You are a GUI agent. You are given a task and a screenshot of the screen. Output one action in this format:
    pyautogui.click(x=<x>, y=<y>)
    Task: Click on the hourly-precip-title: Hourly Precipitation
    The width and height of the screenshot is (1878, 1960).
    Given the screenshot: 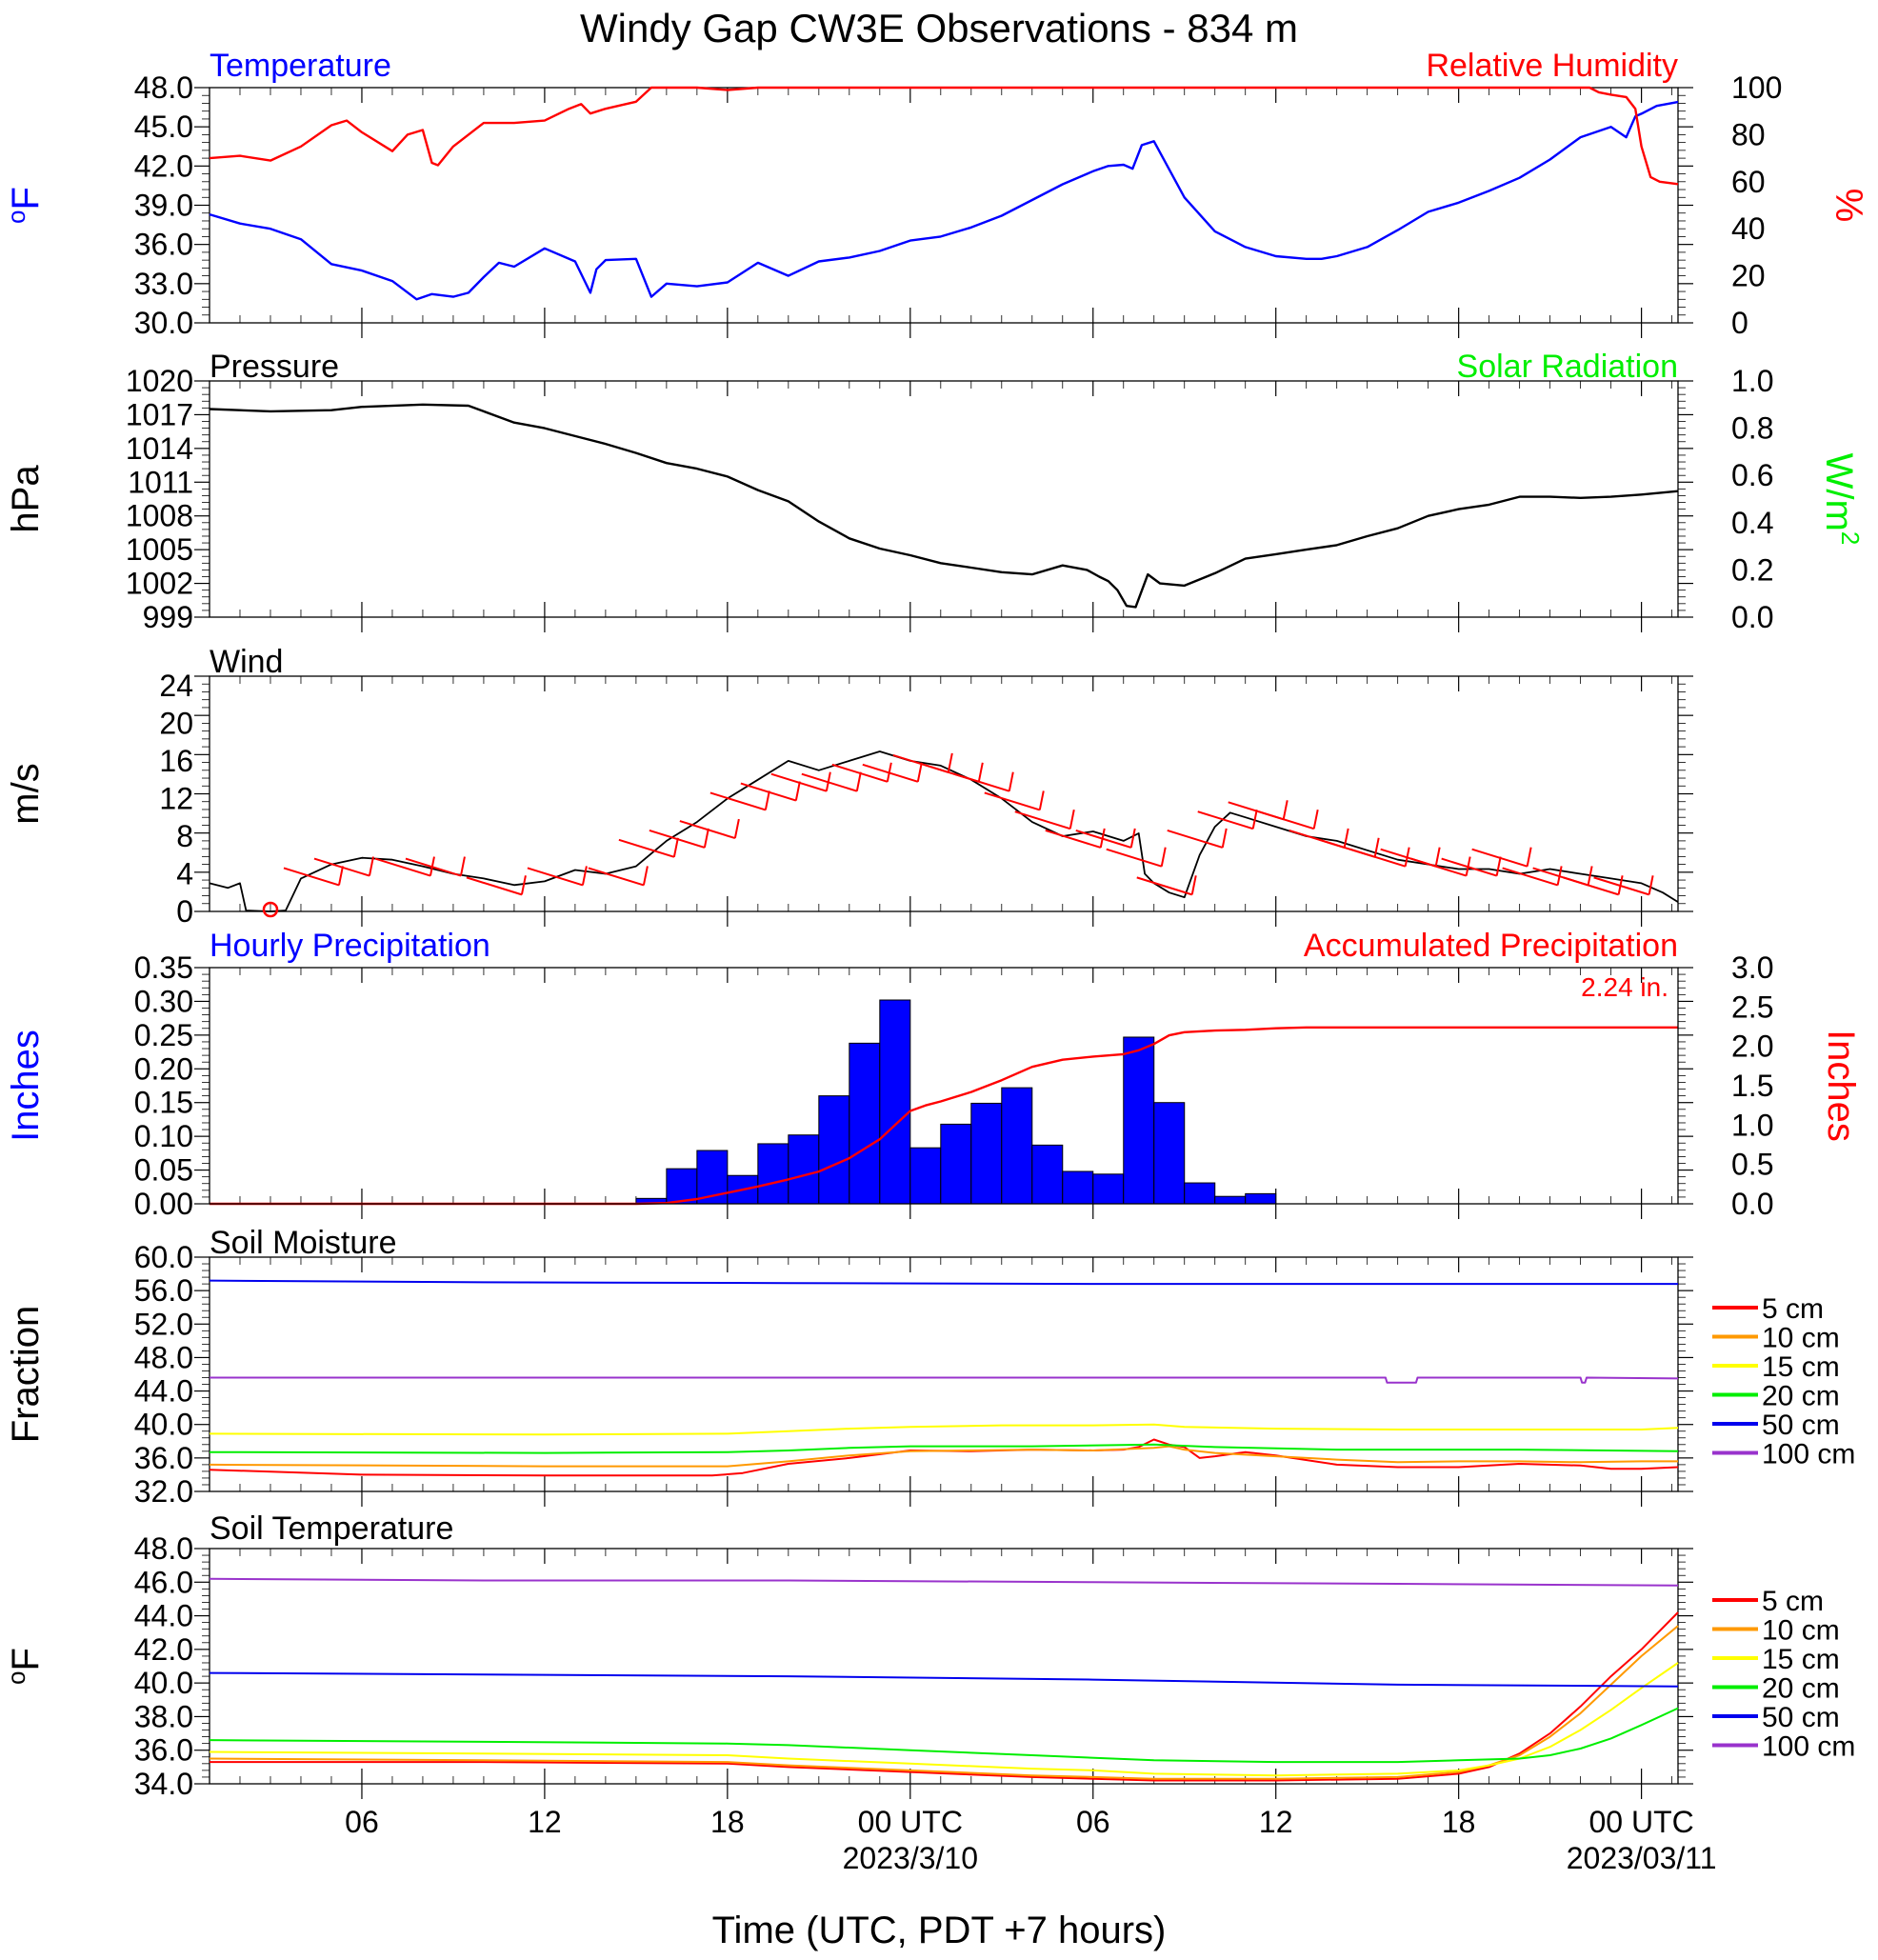 What is the action you would take?
    pyautogui.click(x=350, y=946)
    